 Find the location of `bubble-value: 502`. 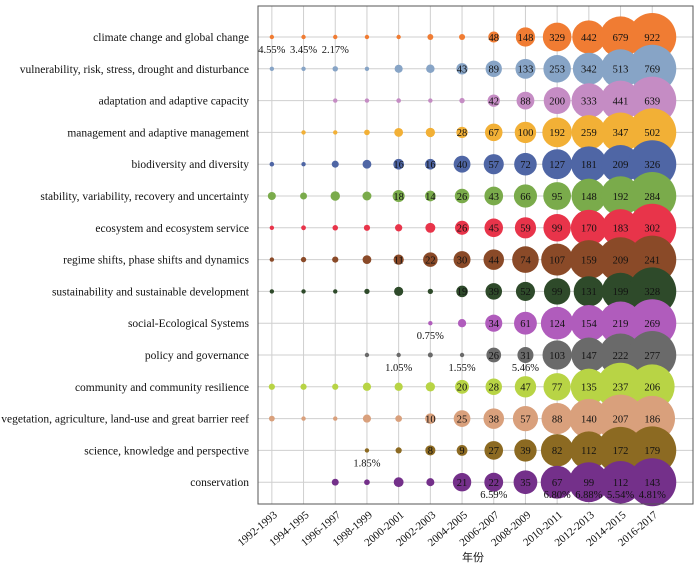

bubble-value: 502 is located at coordinates (652, 133).